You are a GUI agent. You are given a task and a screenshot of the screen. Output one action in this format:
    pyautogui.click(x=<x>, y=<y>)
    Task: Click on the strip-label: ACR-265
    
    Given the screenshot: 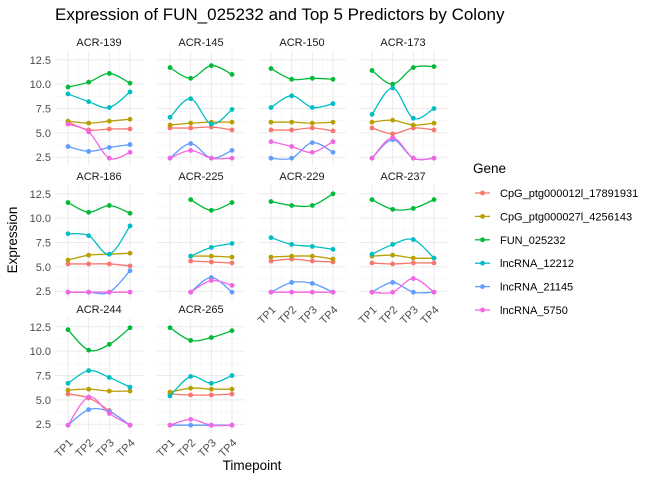 What is the action you would take?
    pyautogui.click(x=200, y=310)
    